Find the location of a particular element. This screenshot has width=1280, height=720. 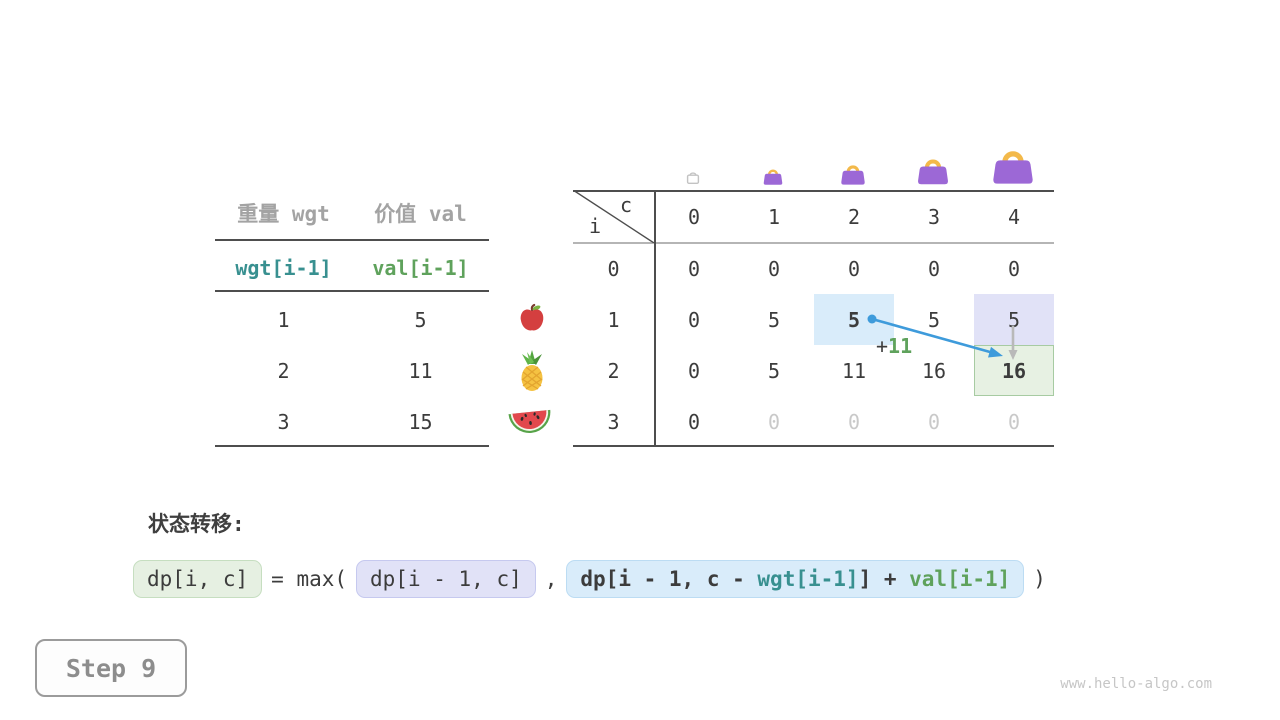

apple-icon is located at coordinates (532, 318).